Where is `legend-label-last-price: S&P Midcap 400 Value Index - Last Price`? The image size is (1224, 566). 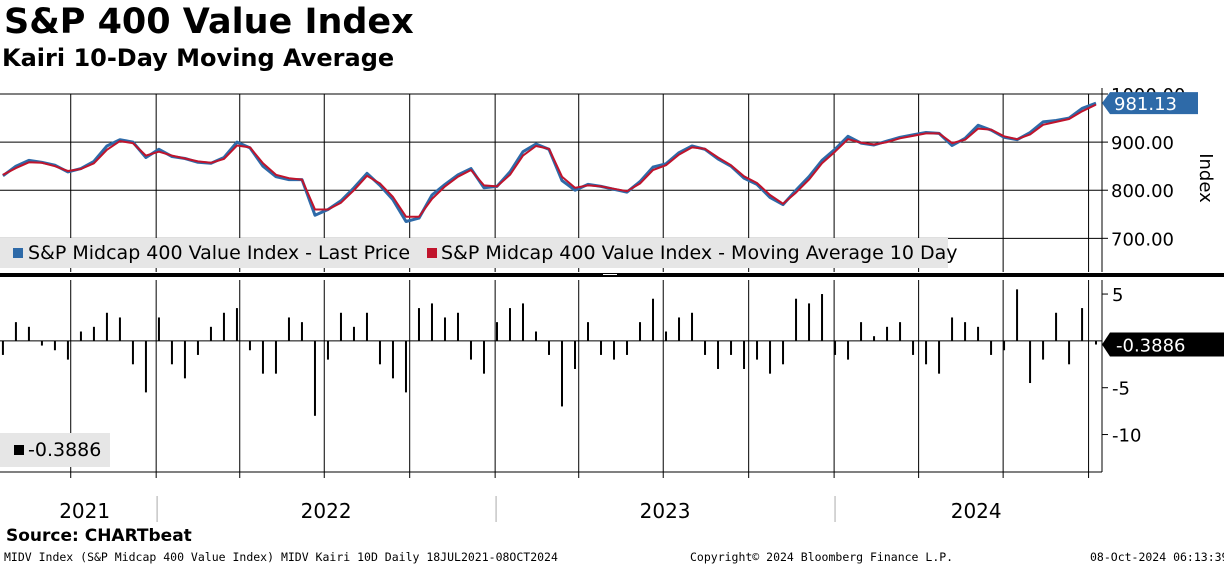
legend-label-last-price: S&P Midcap 400 Value Index - Last Price is located at coordinates (219, 253).